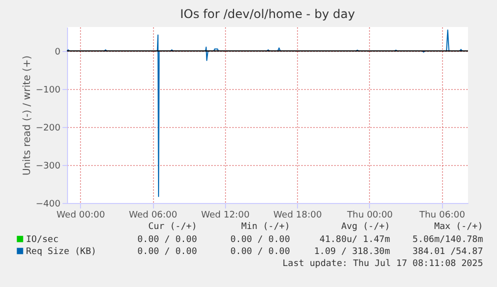 This screenshot has height=287, width=497. What do you see at coordinates (447, 252) in the screenshot?
I see `text: 384.01 /54.87` at bounding box center [447, 252].